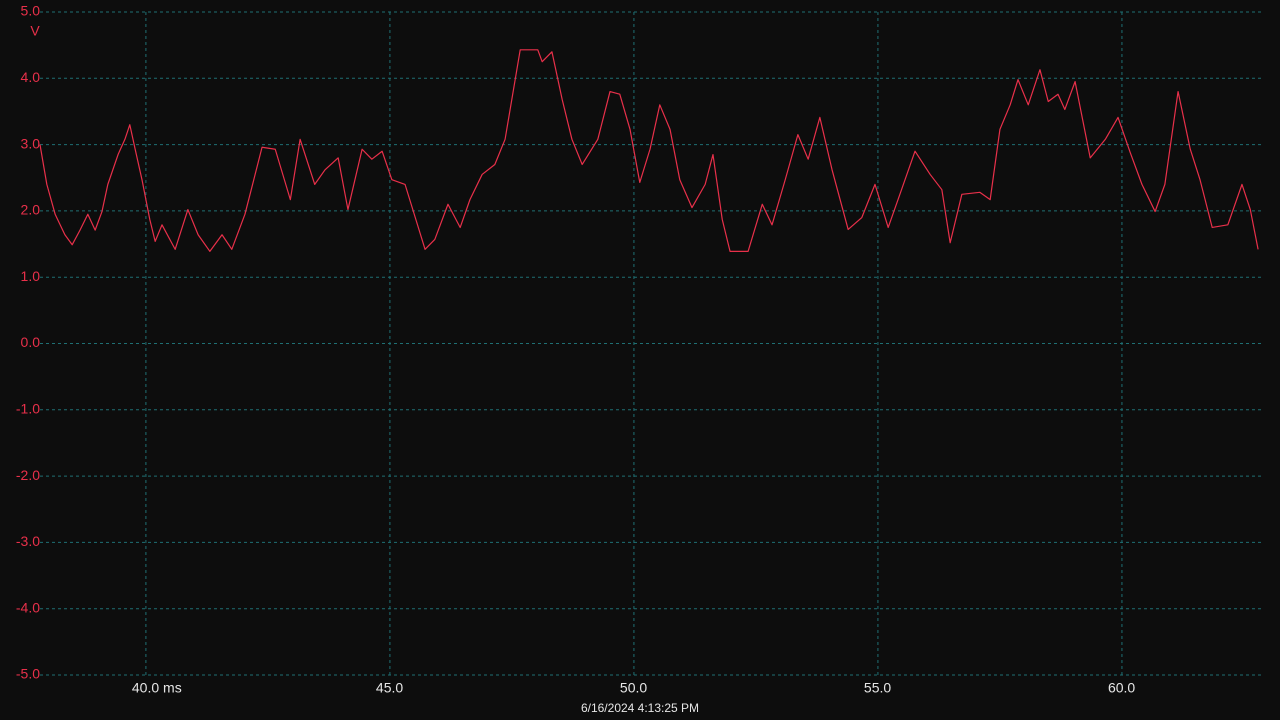  What do you see at coordinates (28, 674) in the screenshot?
I see `y-tick-label: -5.0` at bounding box center [28, 674].